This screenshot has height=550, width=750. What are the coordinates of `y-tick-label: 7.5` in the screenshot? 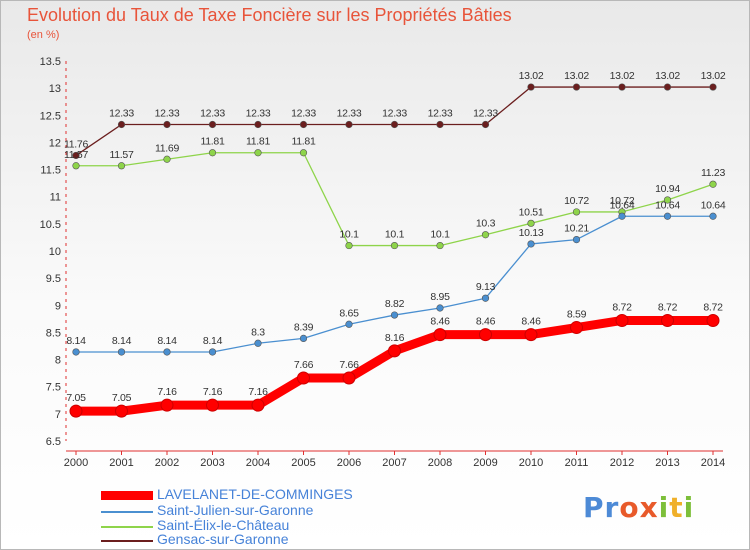 It's located at (53, 388).